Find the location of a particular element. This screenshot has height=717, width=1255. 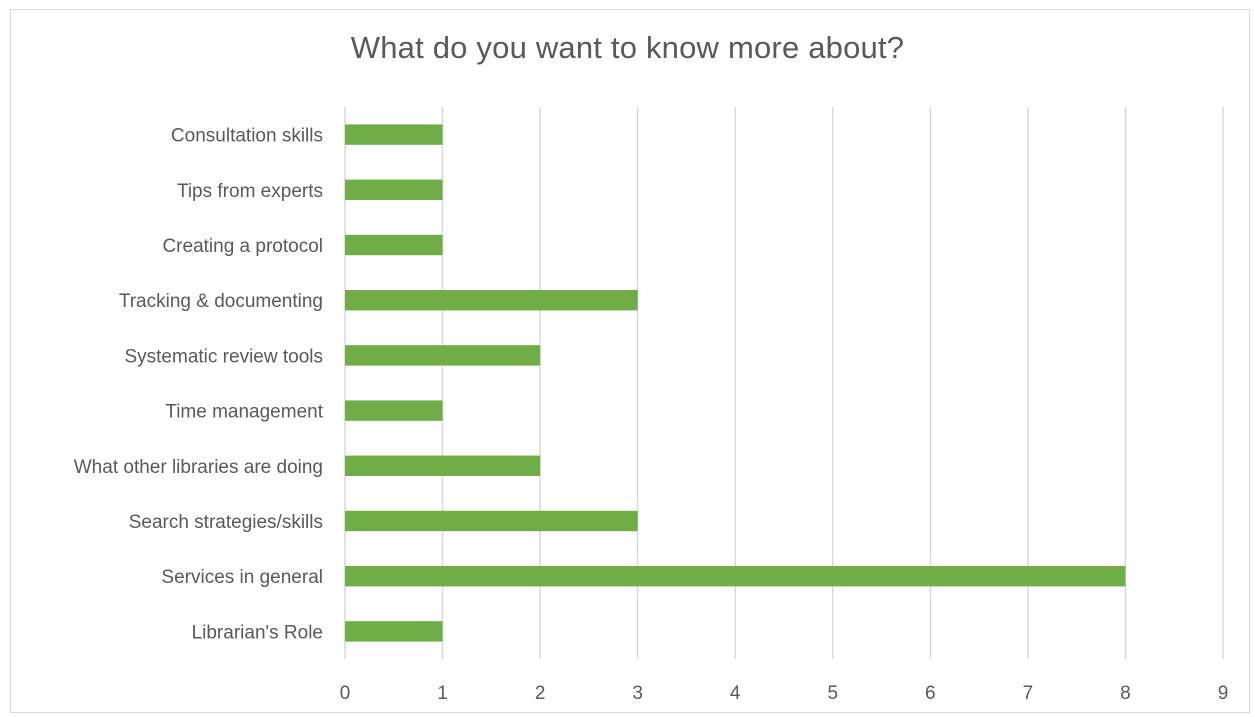

category-label: Librarian's Role is located at coordinates (257, 632).